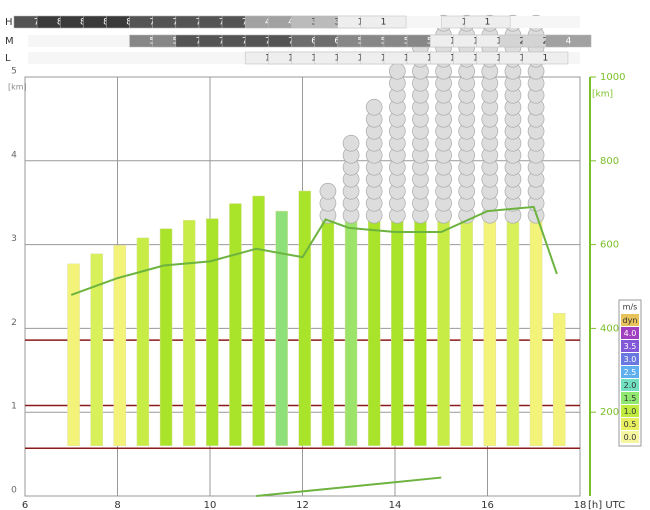 The image size is (650, 510). I want to click on x-tick-label: 18, so click(580, 505).